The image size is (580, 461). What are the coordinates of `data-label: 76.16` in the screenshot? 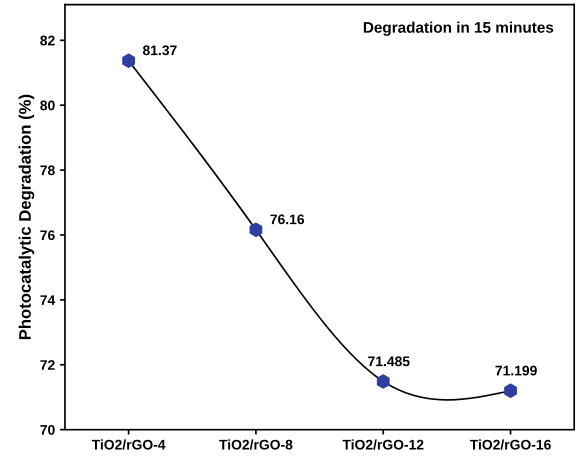 It's located at (287, 219).